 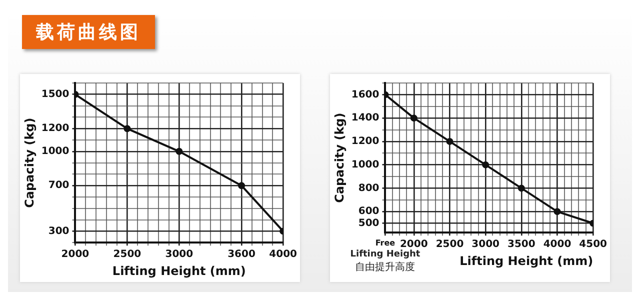 What do you see at coordinates (242, 254) in the screenshot?
I see `x-tick-label: 3600` at bounding box center [242, 254].